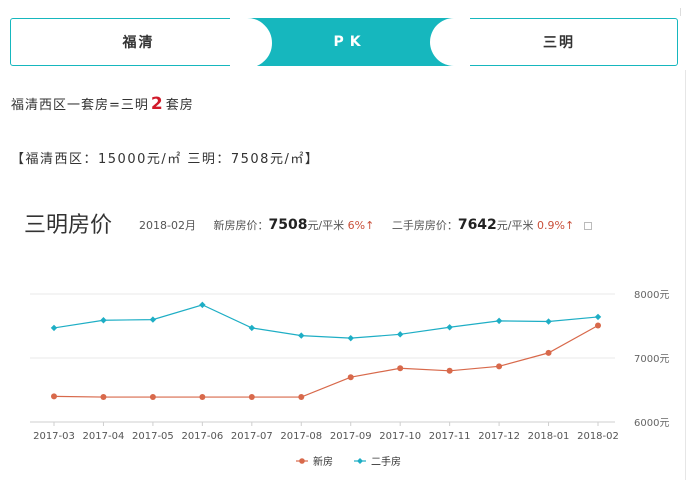 The width and height of the screenshot is (689, 485). Describe the element at coordinates (104, 436) in the screenshot. I see `x-tick-label: 2017-04` at that location.